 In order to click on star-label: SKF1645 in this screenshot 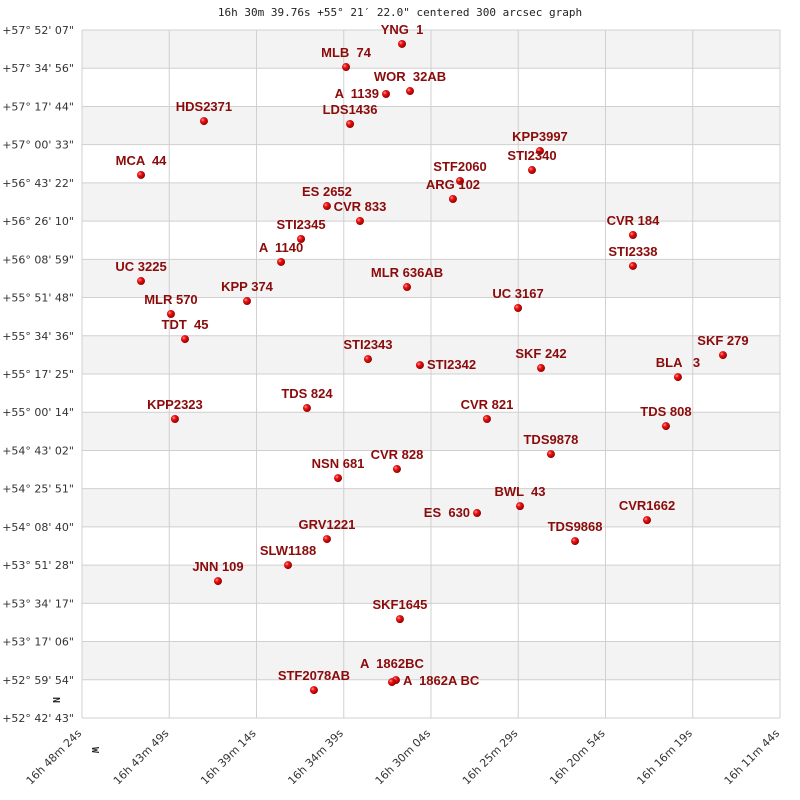, I will do `click(399, 604)`.